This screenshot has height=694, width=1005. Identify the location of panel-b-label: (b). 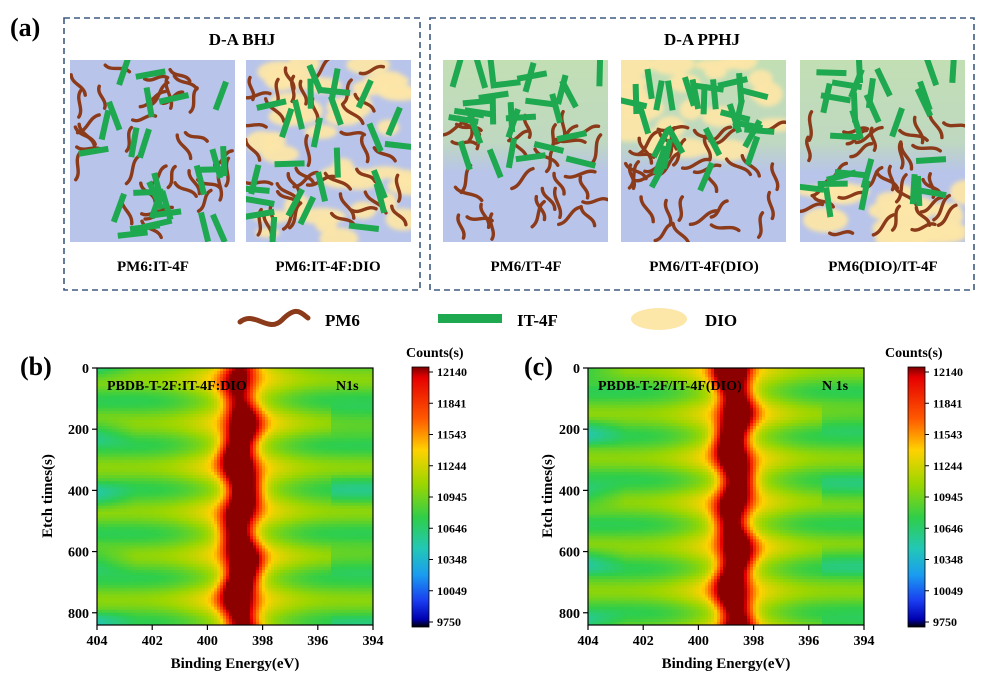
(36, 366).